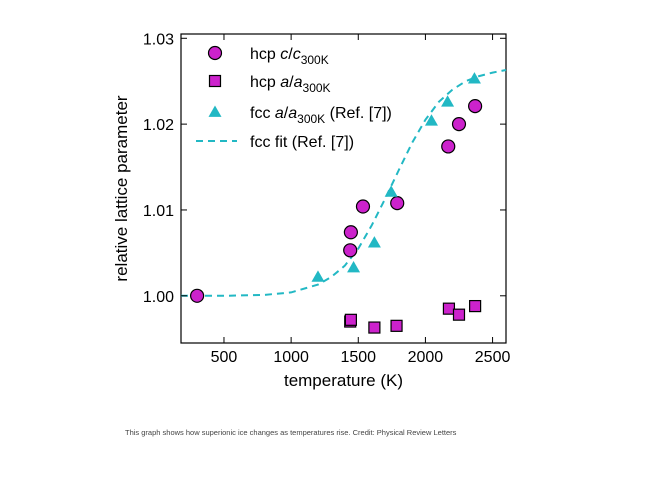  I want to click on legend-fcc-fit: fcc fit (Ref. [7]), so click(275, 142).